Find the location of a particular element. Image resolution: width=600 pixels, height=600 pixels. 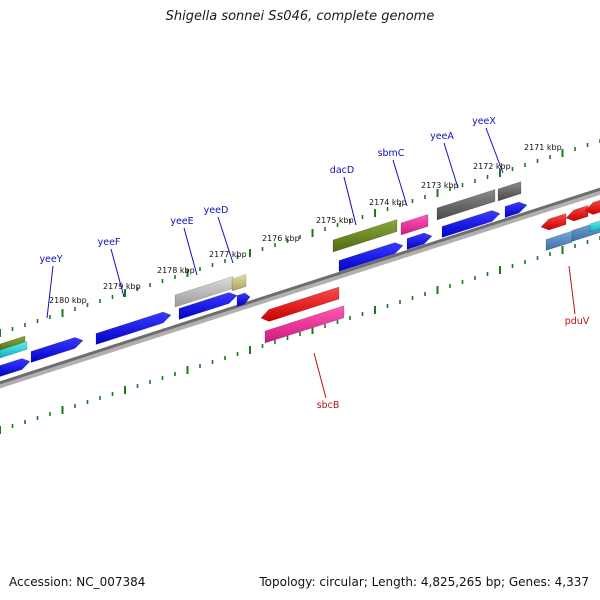

feature-pduV-cyan is located at coordinates (594, 226).